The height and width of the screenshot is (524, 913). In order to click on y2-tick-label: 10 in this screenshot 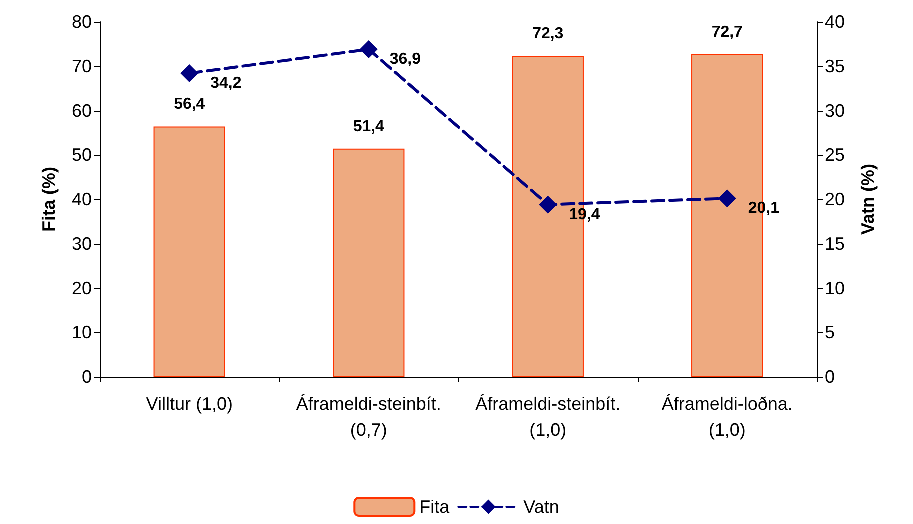, I will do `click(835, 288)`.